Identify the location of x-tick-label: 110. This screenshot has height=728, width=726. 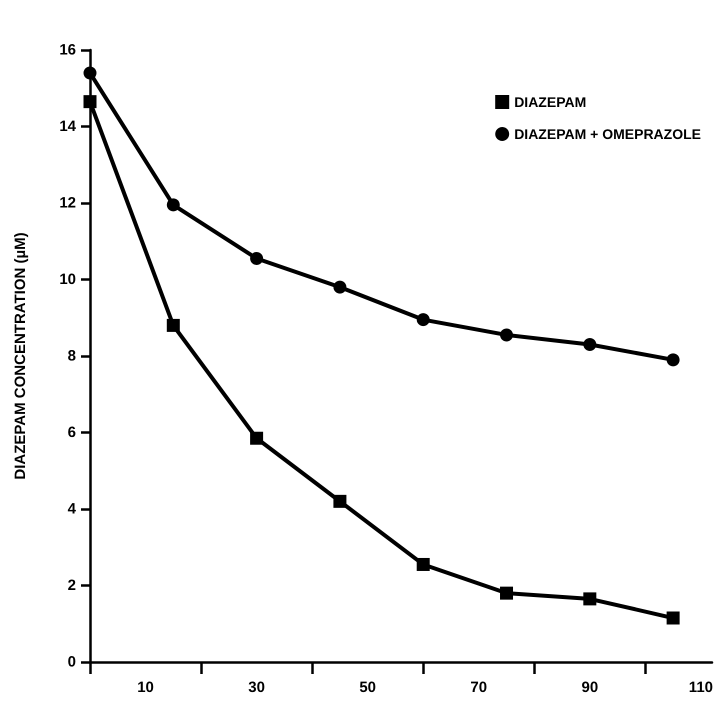
(700, 687).